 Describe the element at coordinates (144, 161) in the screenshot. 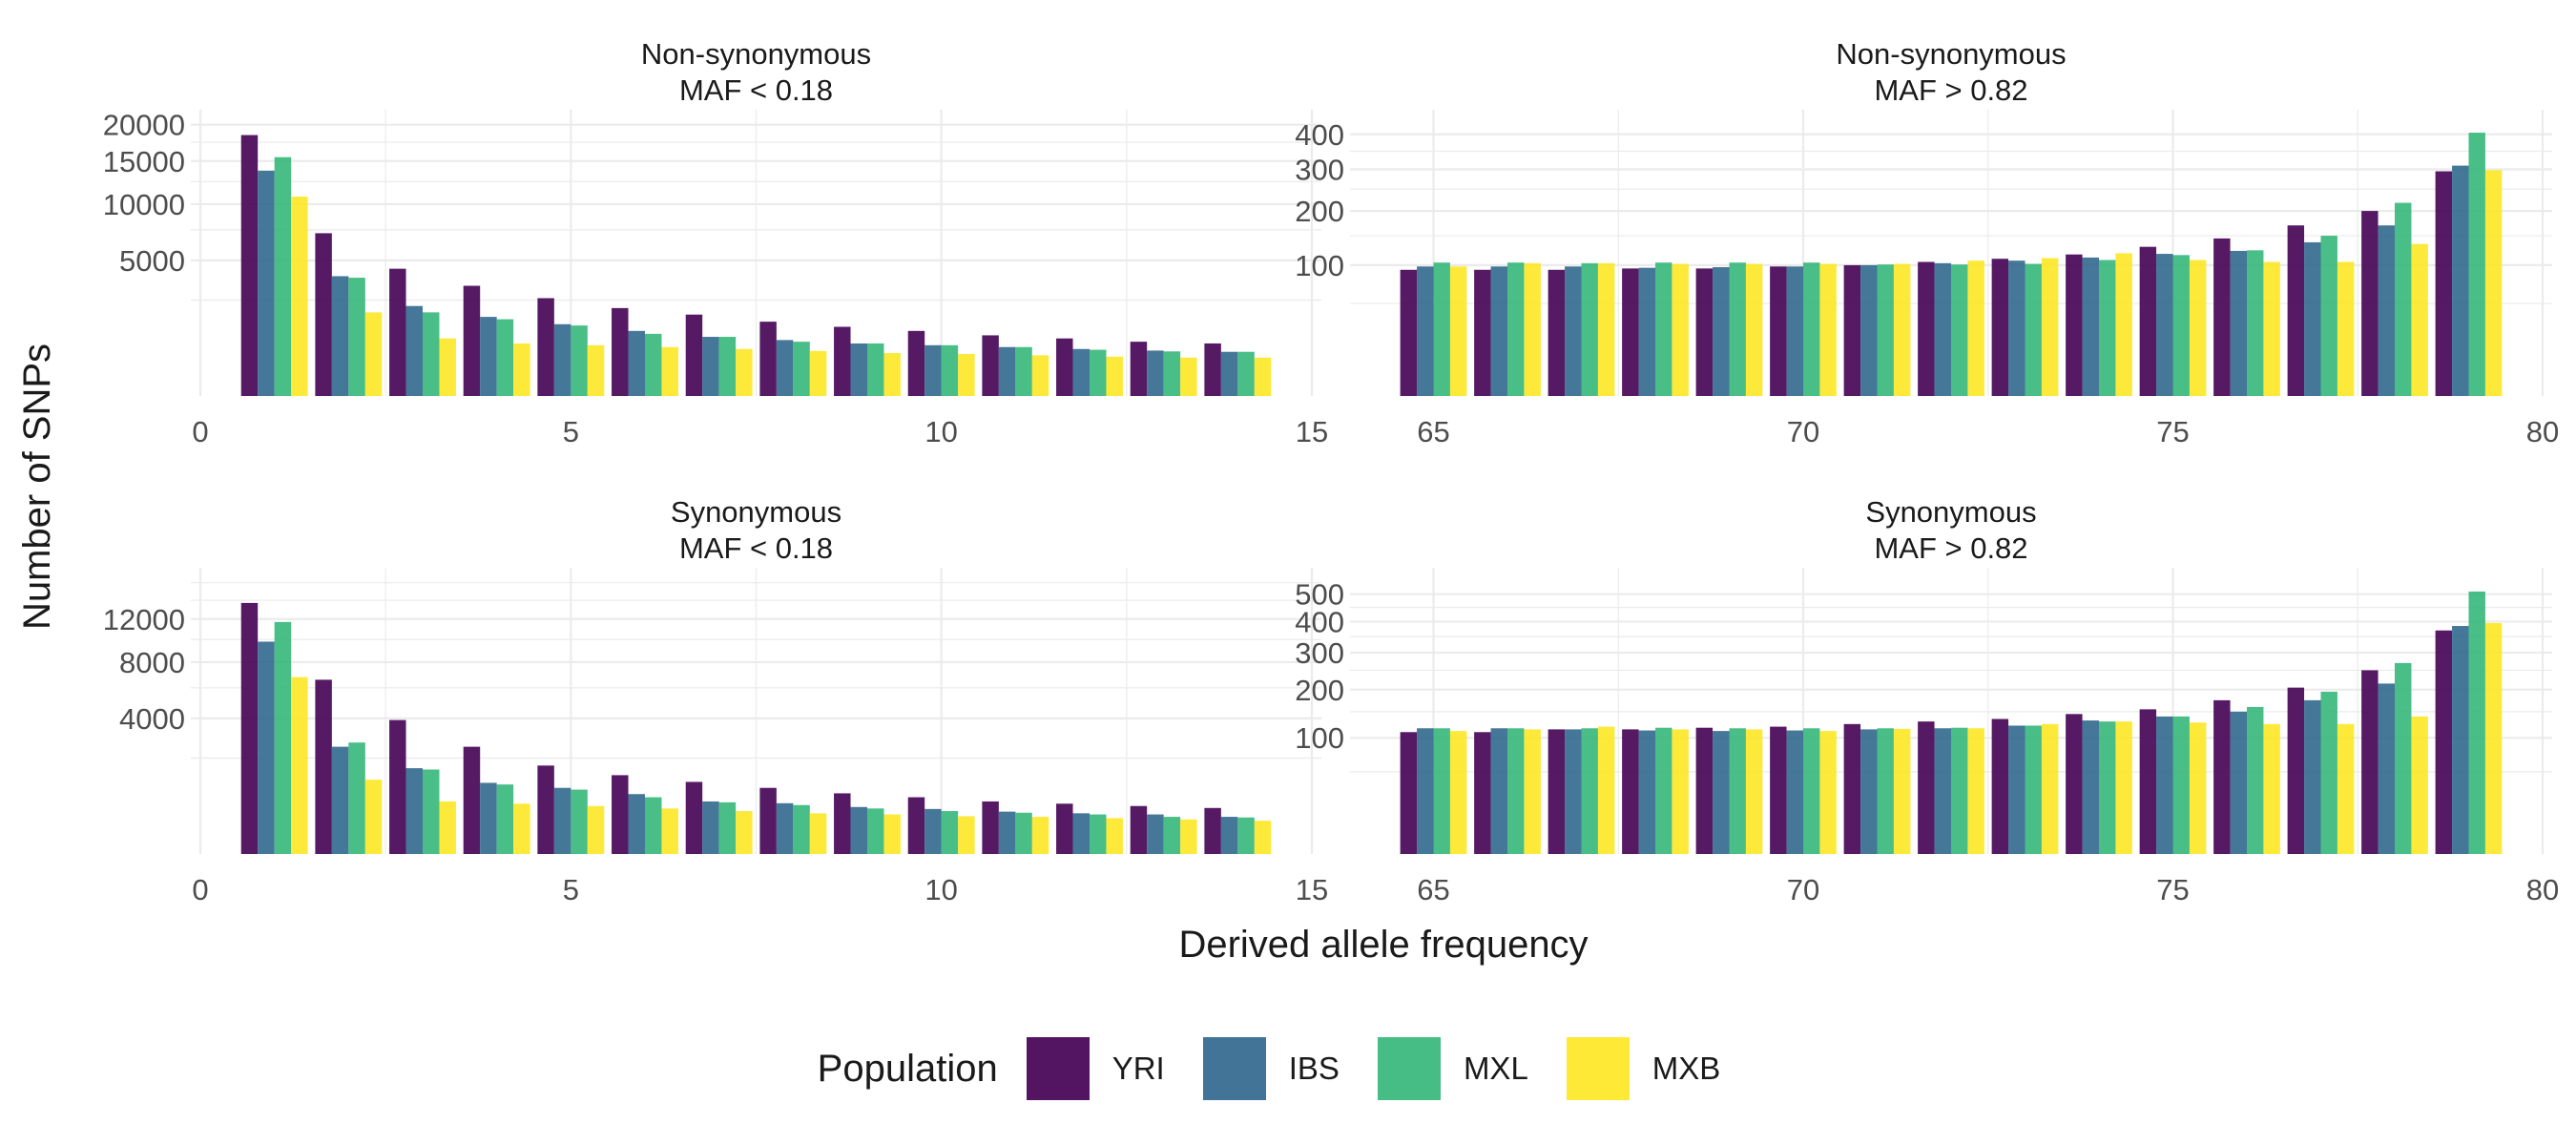

I see `panel-1-y-tick-label: 15000` at that location.